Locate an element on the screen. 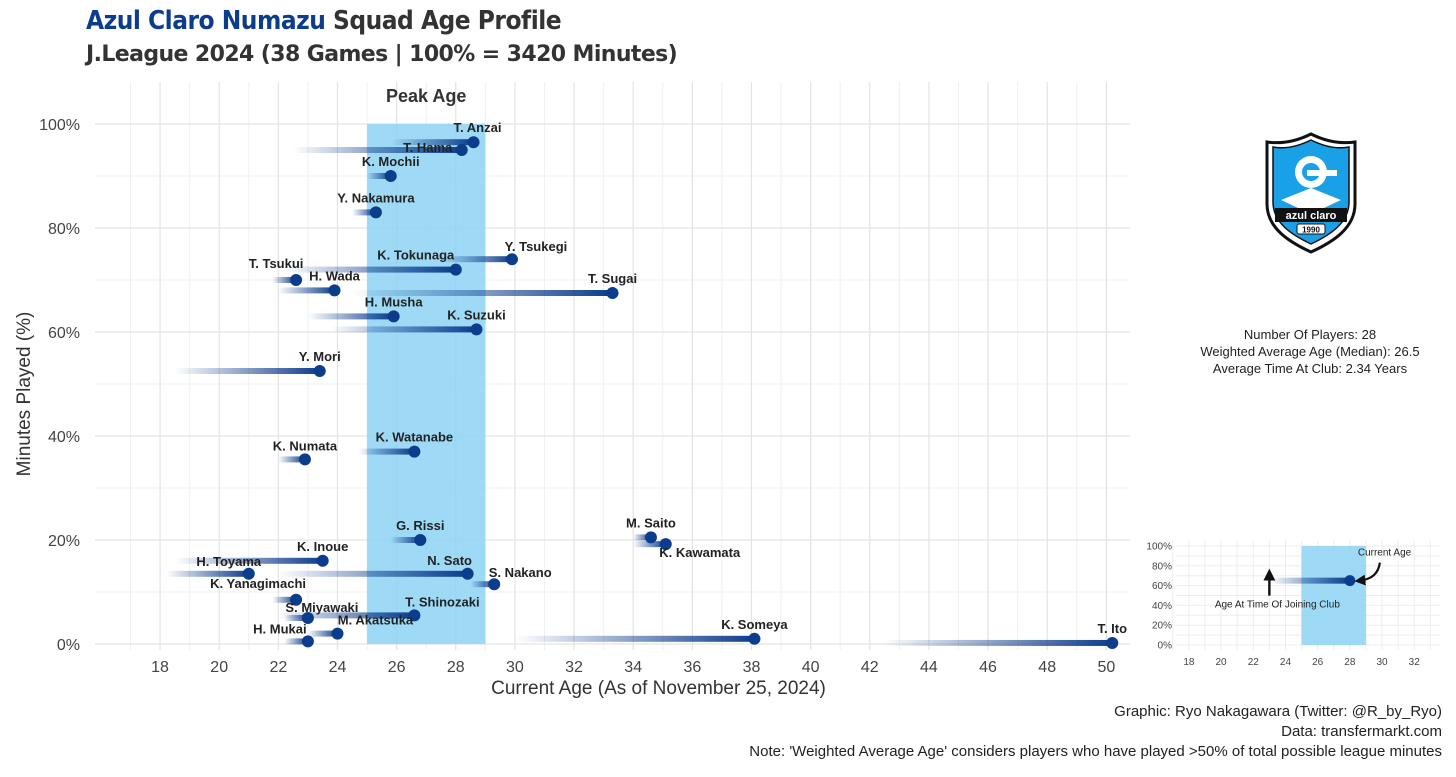  player-label: K. Suzuki is located at coordinates (476, 314).